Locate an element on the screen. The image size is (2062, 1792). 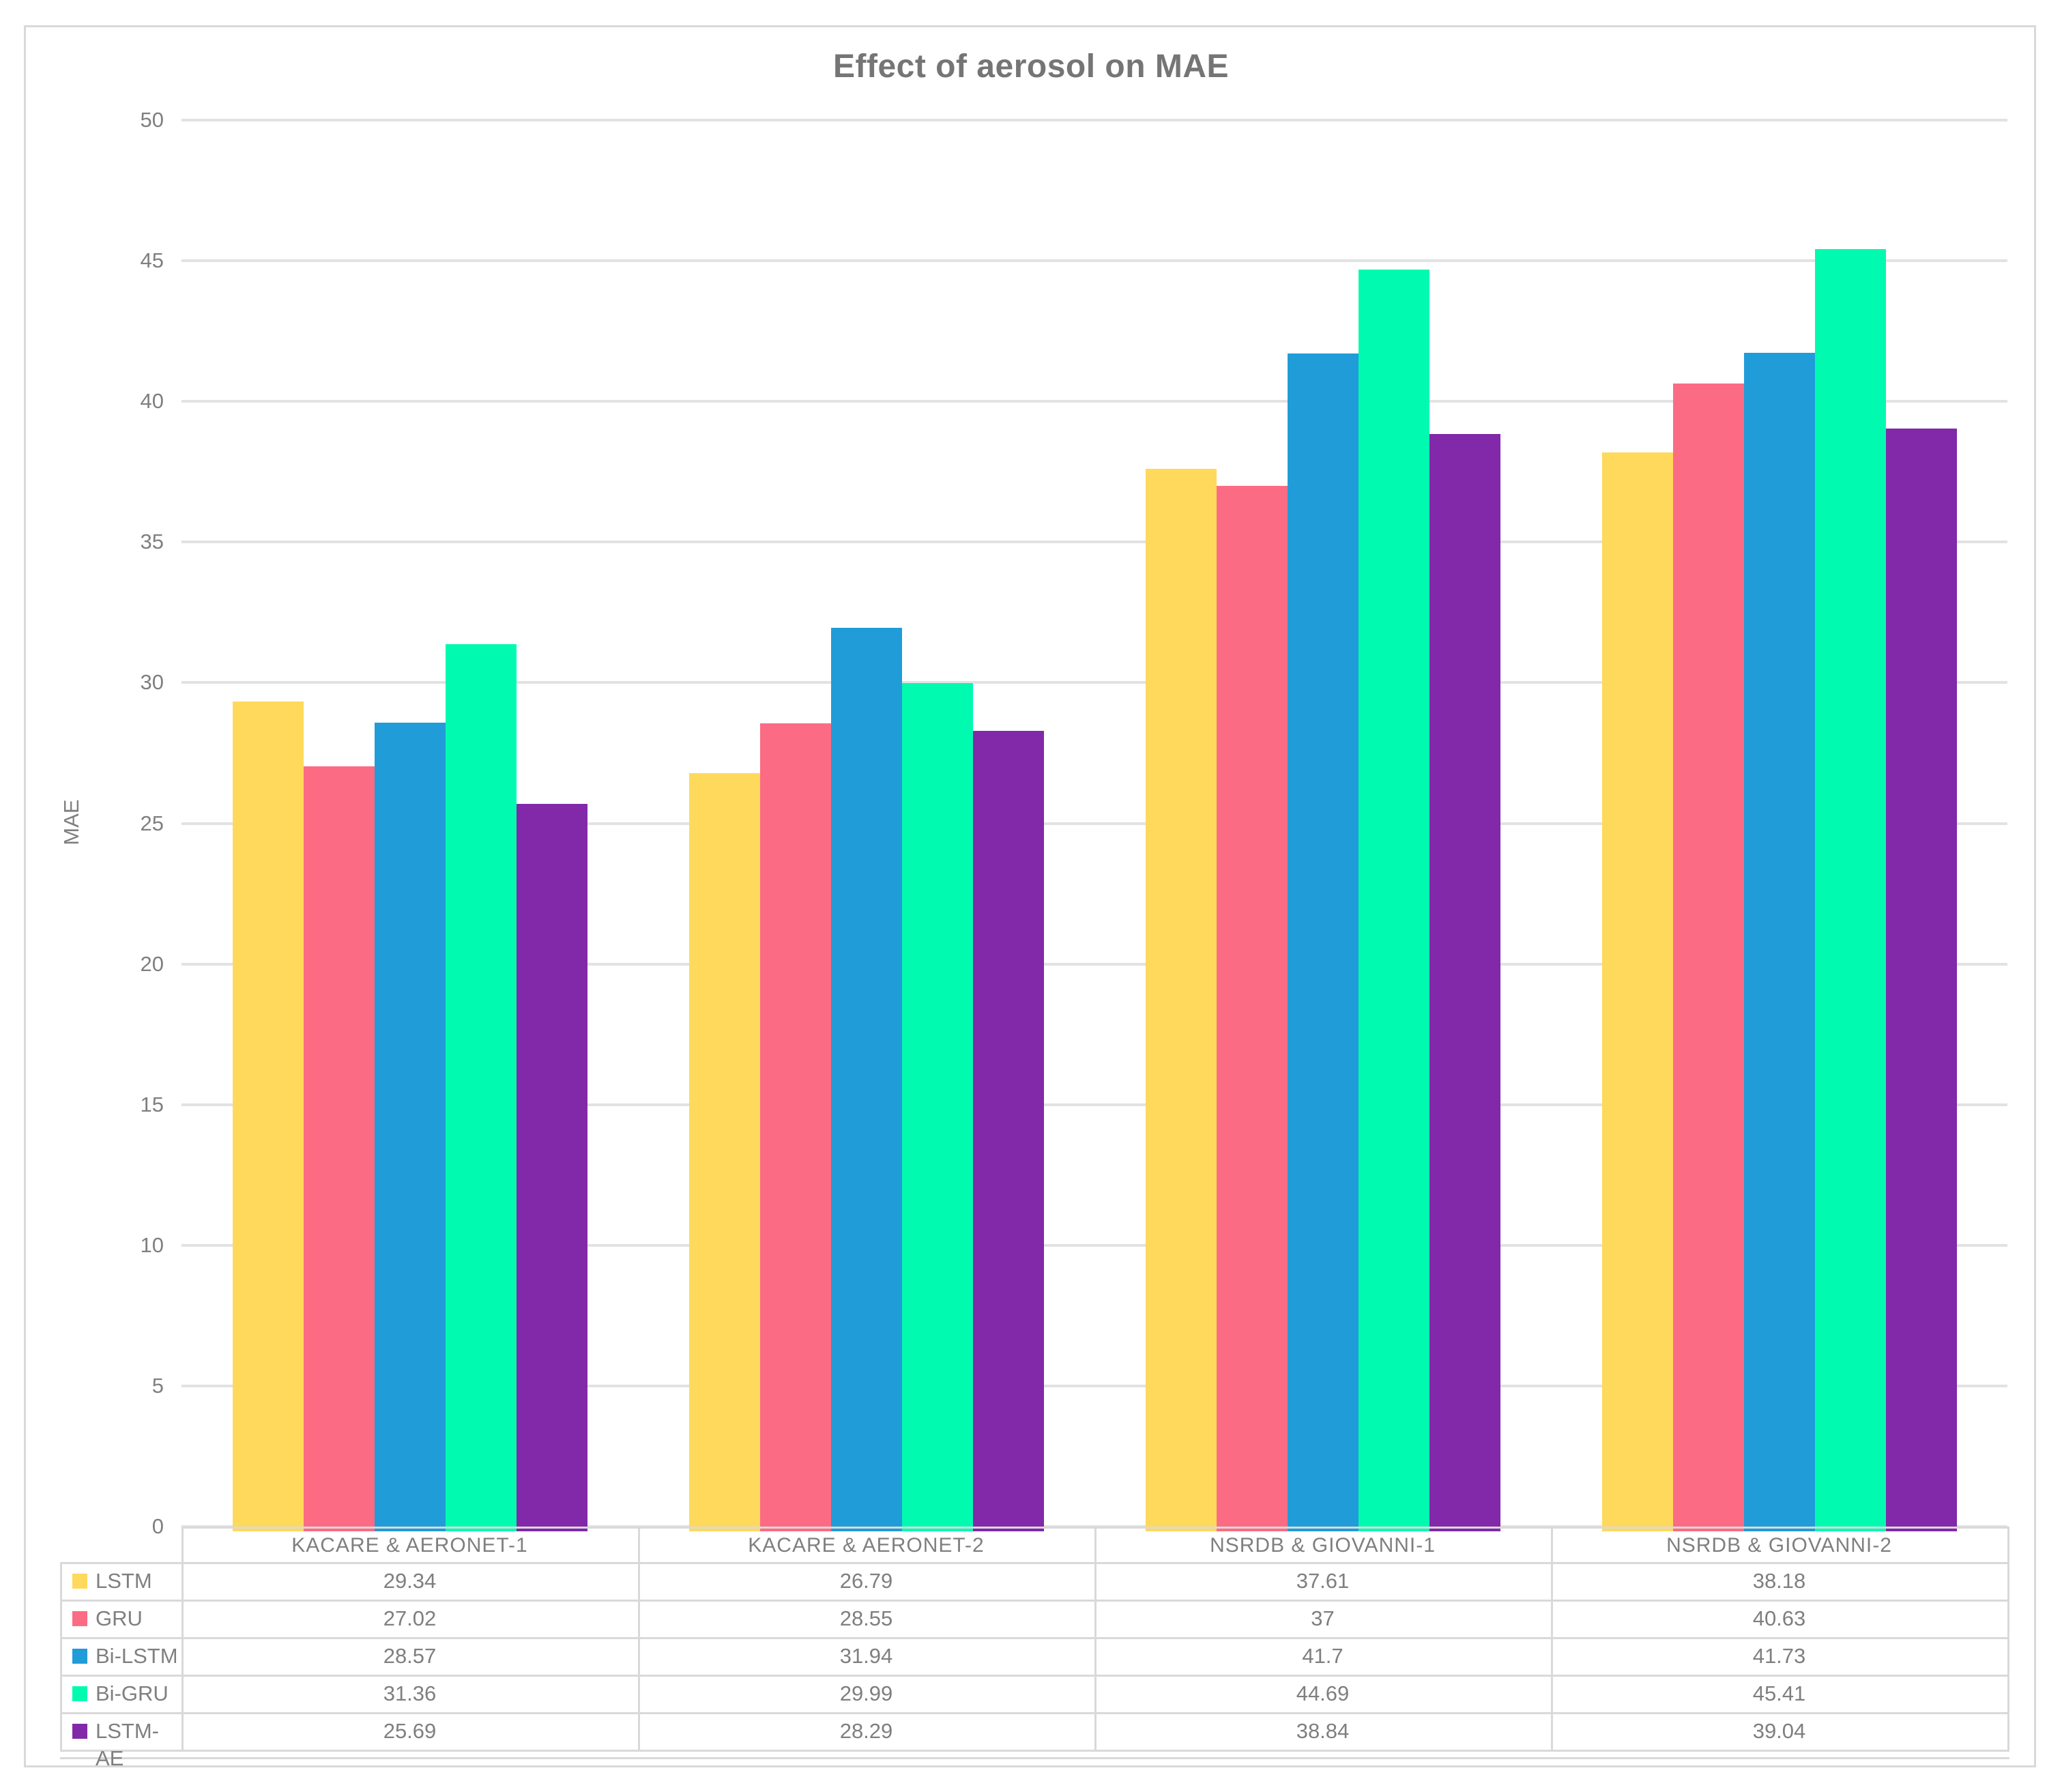
legend-swatch-bi-lstm is located at coordinates (79, 1656).